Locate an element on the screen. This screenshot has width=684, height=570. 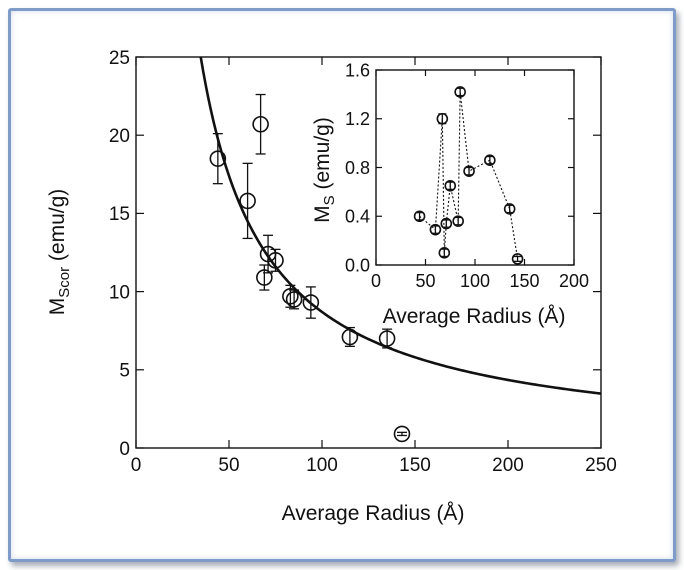
main-y-axis-label-sub: Scor is located at coordinates (64, 282).